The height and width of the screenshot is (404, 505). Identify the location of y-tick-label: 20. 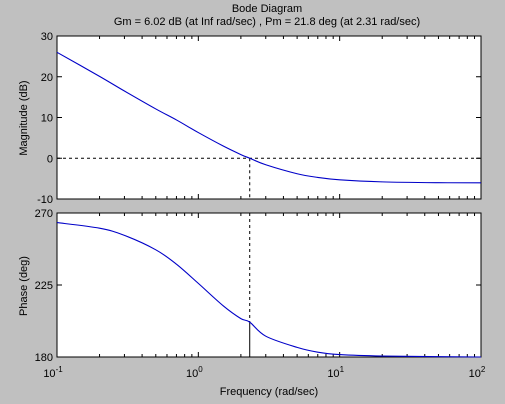
(47, 78).